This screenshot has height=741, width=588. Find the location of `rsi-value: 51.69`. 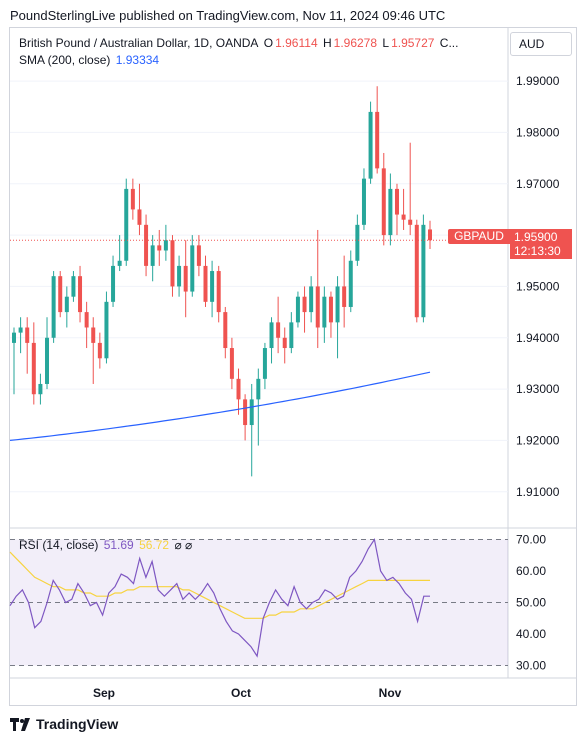

rsi-value: 51.69 is located at coordinates (118, 545).